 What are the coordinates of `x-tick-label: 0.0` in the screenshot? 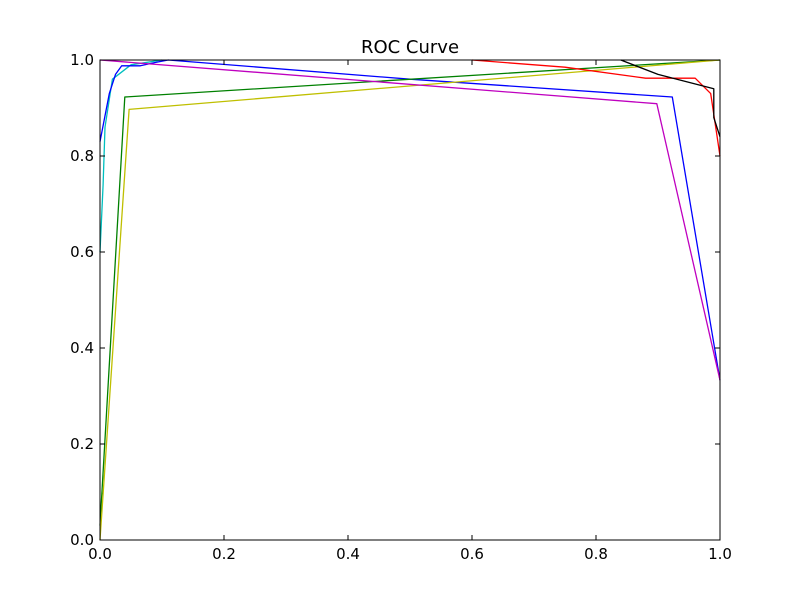 It's located at (100, 554).